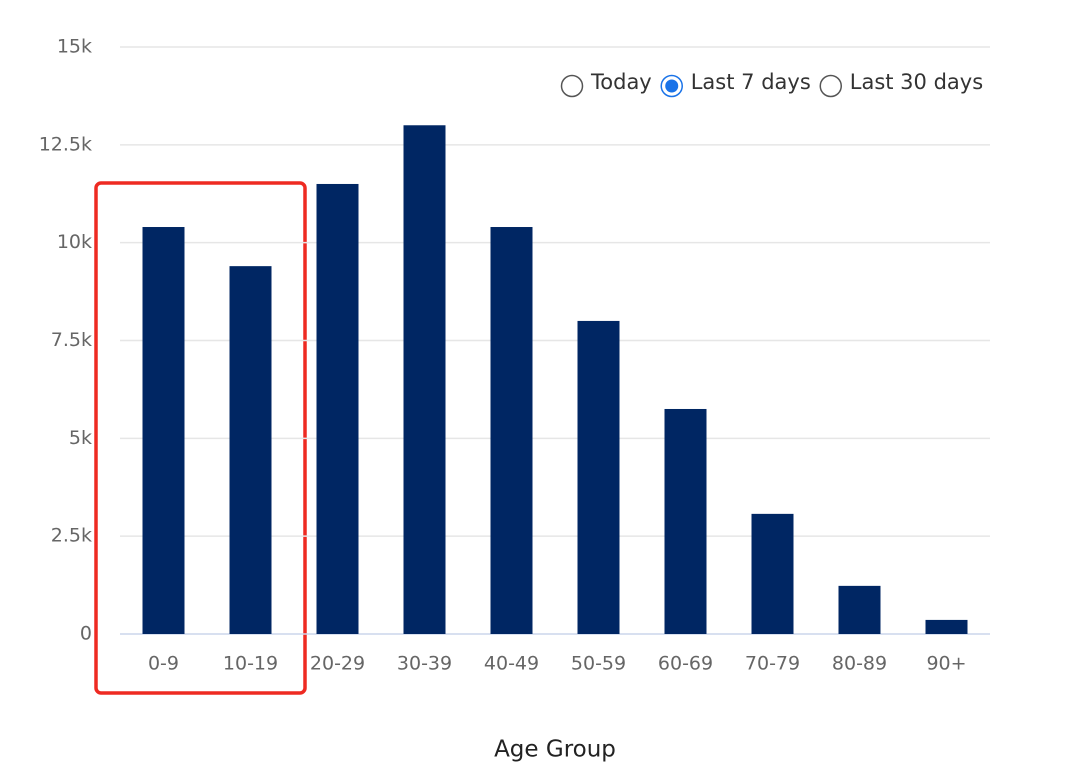 The width and height of the screenshot is (1080, 784). What do you see at coordinates (71, 340) in the screenshot?
I see `y-tick-label: 7.5k` at bounding box center [71, 340].